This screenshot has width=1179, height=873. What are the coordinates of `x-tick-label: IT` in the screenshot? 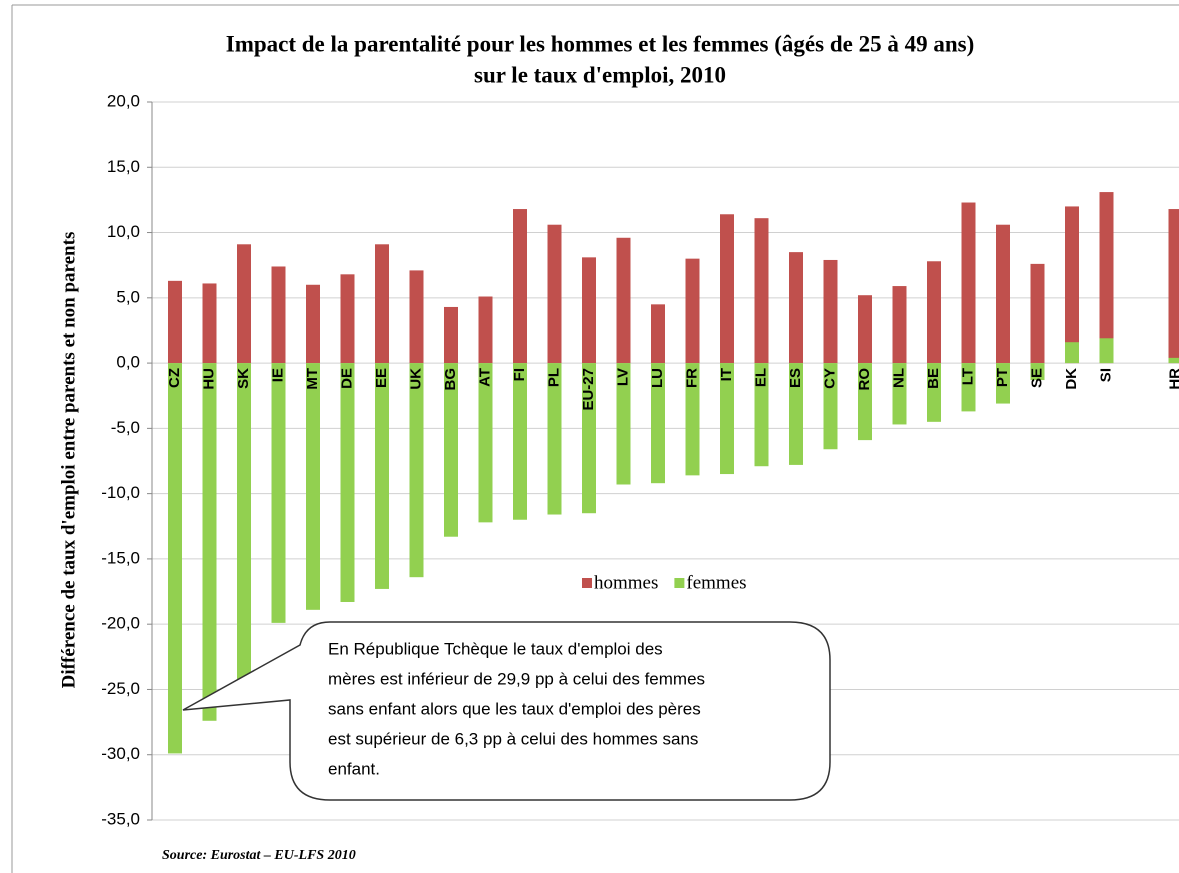 It's located at (726, 374).